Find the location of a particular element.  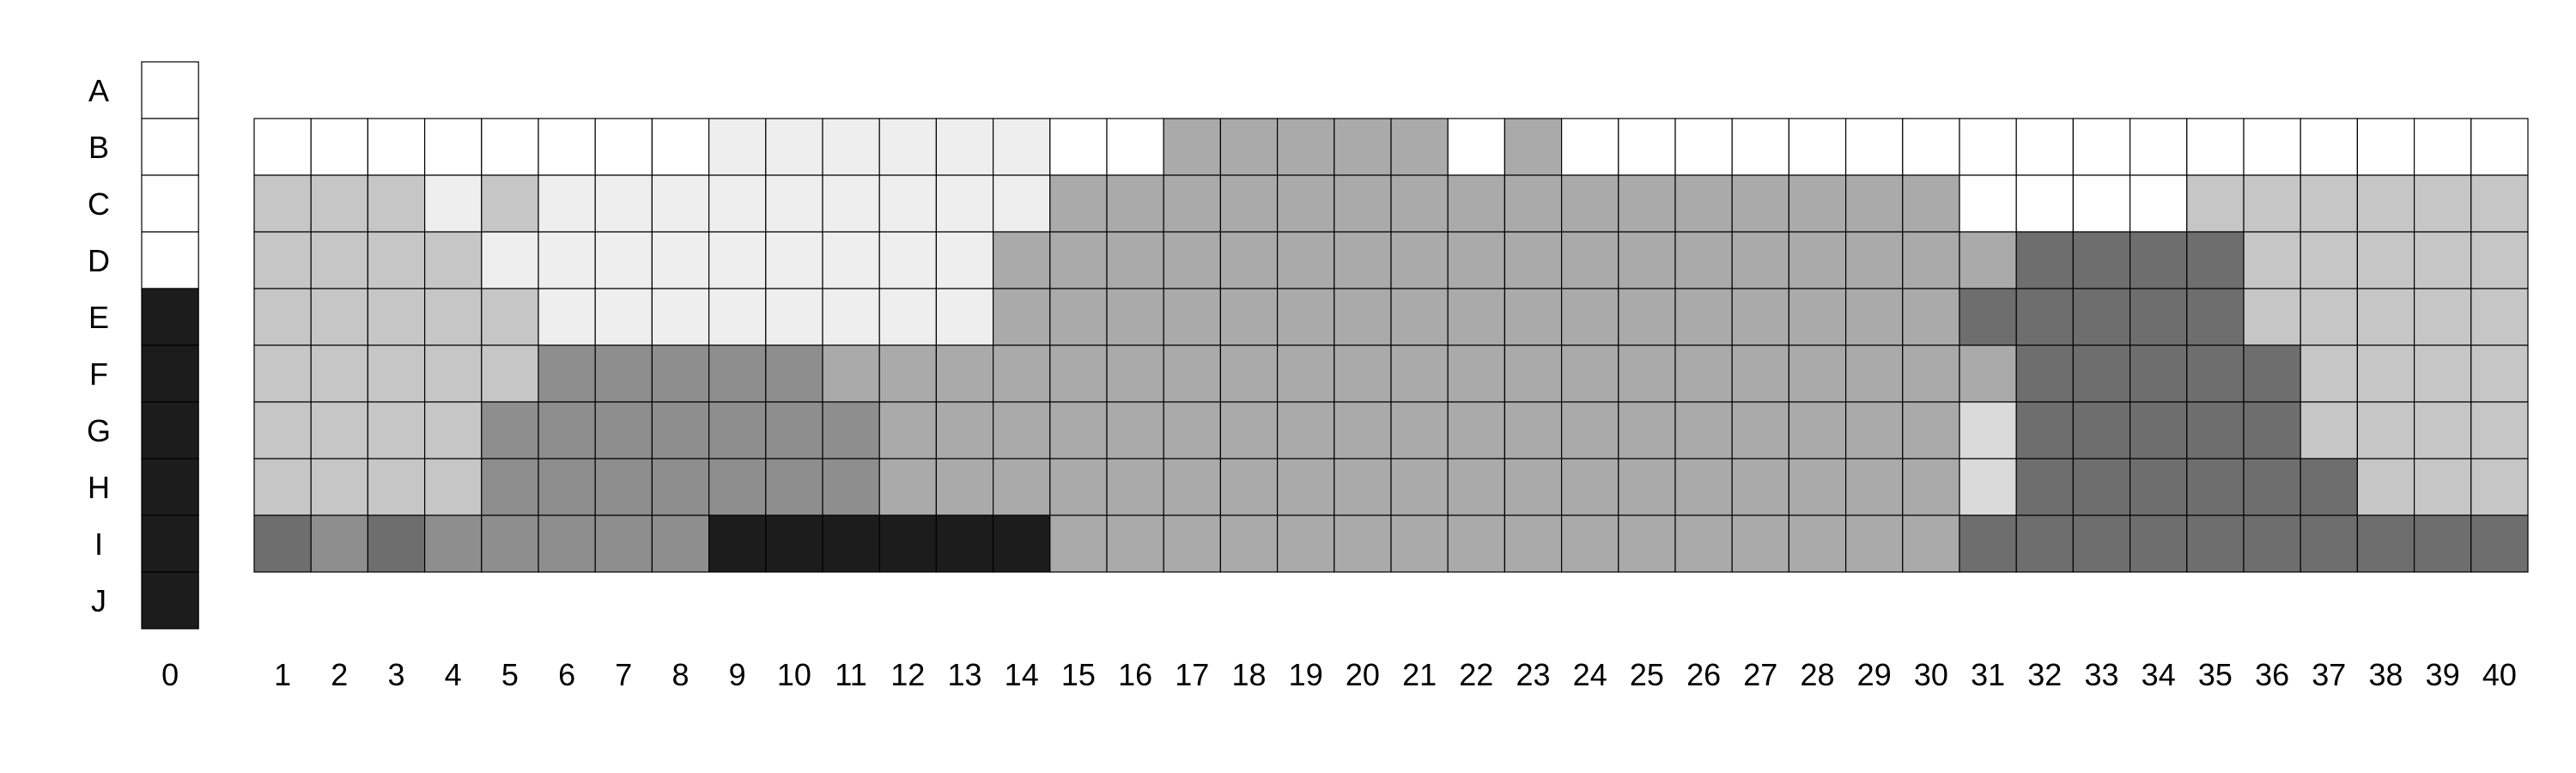

column-label-39: 39 is located at coordinates (2443, 674).